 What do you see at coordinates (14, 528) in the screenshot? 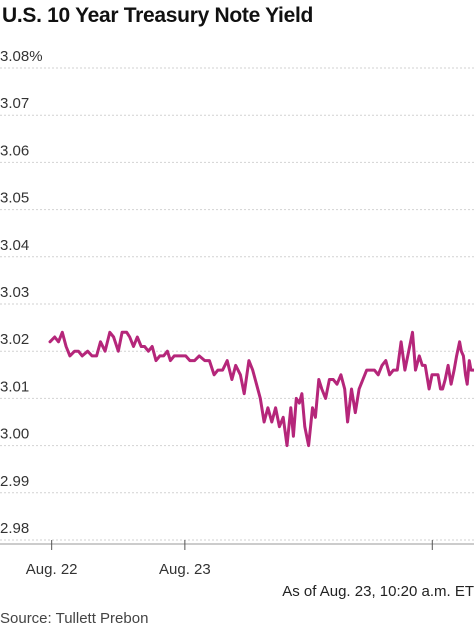
I see `y-tick-label: 2.98` at bounding box center [14, 528].